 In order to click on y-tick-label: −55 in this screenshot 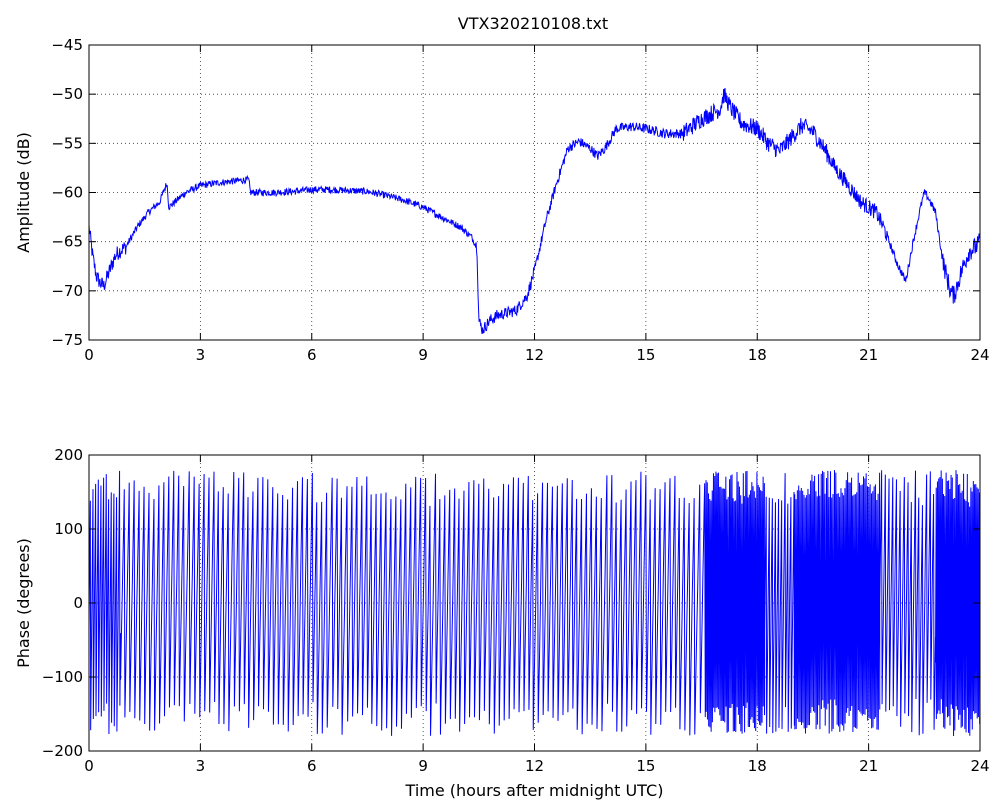, I will do `click(67, 143)`.